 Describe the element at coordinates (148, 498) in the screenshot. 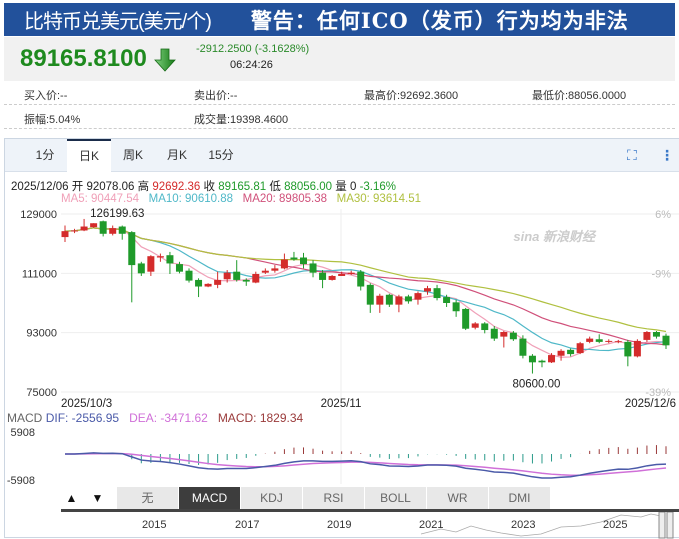

I see `indicator-none: 无` at that location.